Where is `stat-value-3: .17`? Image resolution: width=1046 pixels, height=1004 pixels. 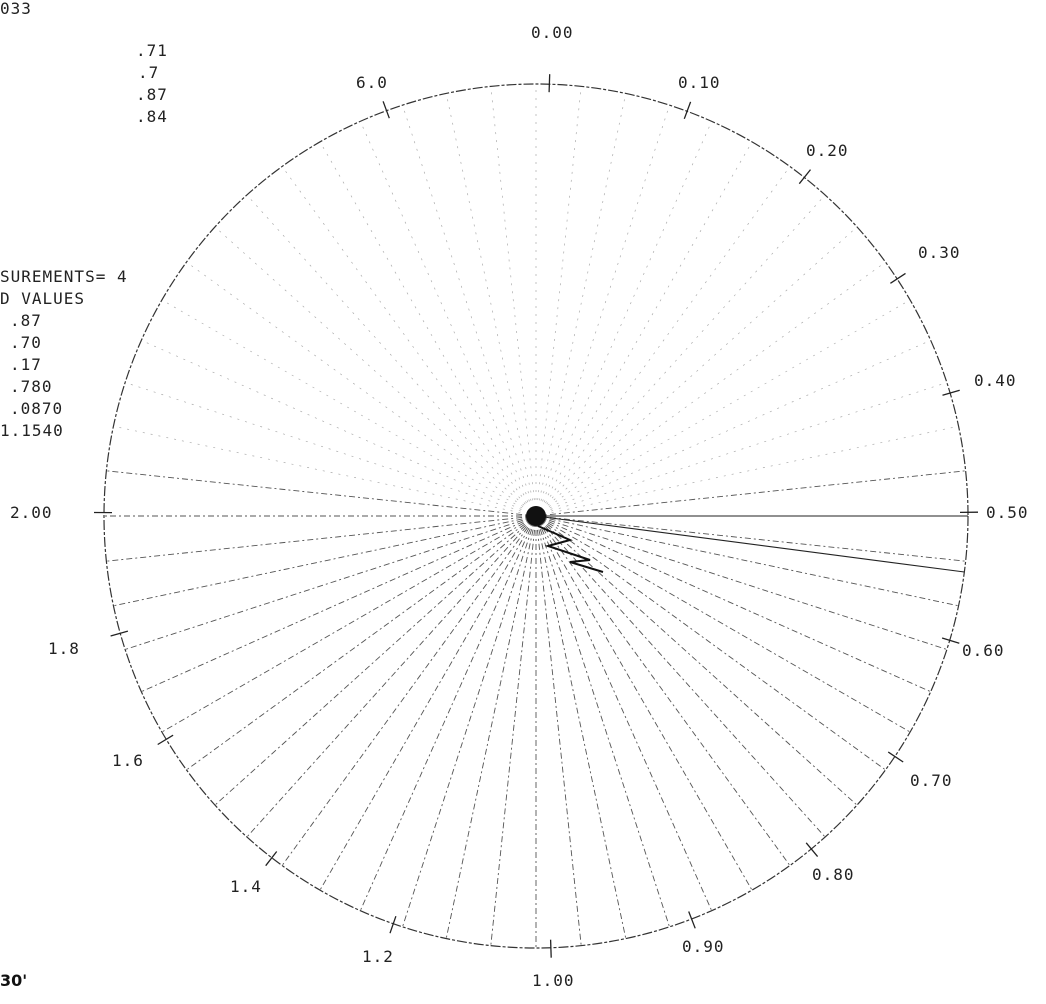
stat-value-3: .17 is located at coordinates (26, 364).